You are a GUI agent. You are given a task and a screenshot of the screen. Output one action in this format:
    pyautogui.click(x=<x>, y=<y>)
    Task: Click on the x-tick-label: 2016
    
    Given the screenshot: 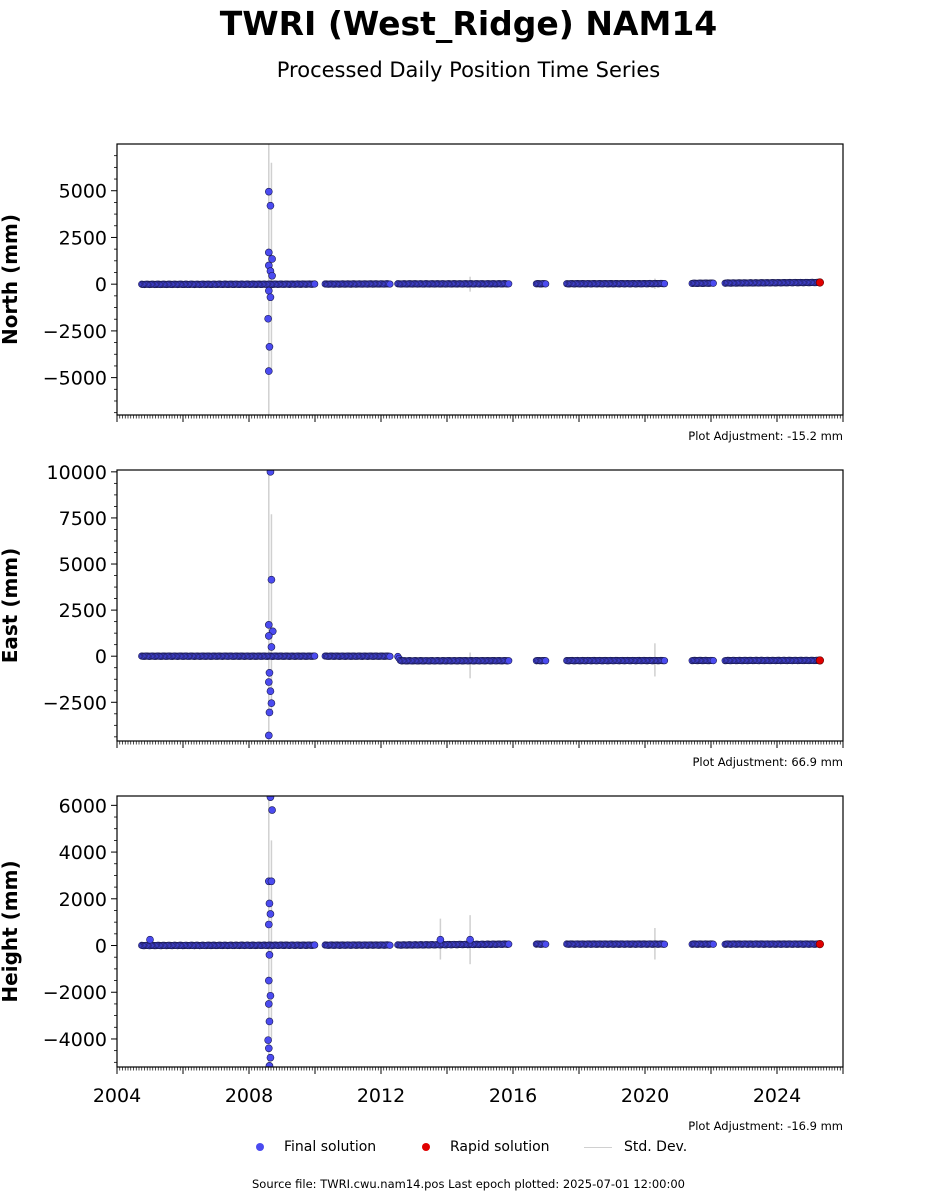 What is the action you would take?
    pyautogui.click(x=513, y=1096)
    